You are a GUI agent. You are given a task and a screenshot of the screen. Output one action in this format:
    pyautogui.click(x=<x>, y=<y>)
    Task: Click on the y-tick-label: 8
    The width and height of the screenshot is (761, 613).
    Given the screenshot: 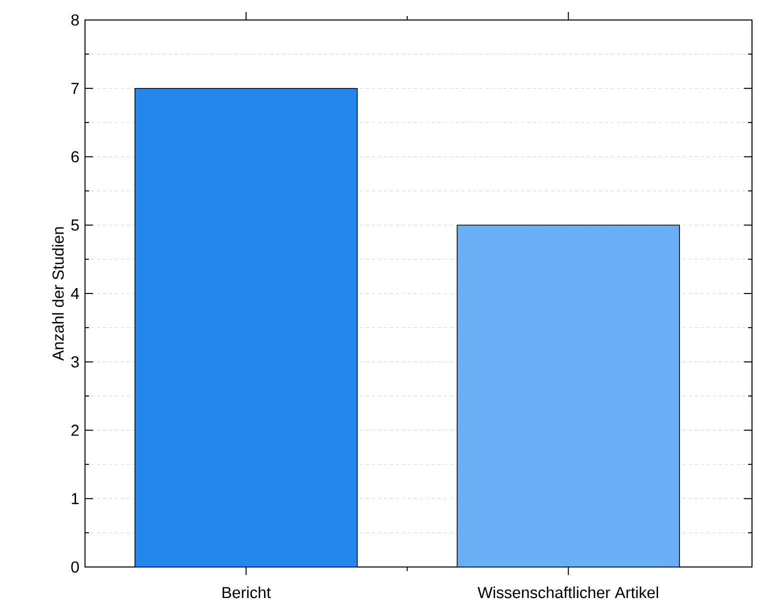 What is the action you would take?
    pyautogui.click(x=75, y=20)
    